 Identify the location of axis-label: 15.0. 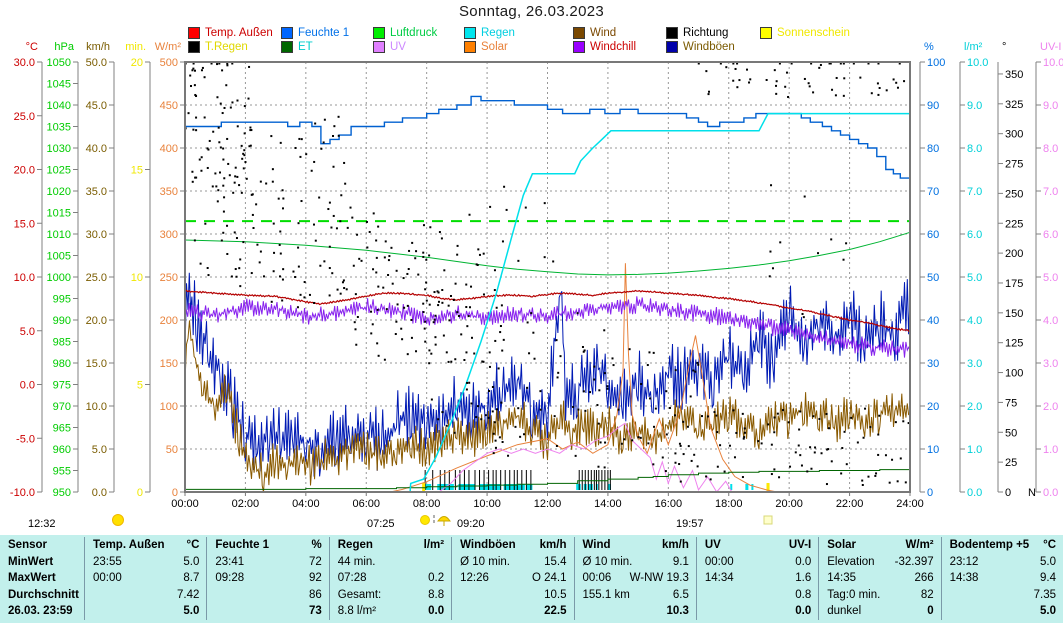
(24, 224).